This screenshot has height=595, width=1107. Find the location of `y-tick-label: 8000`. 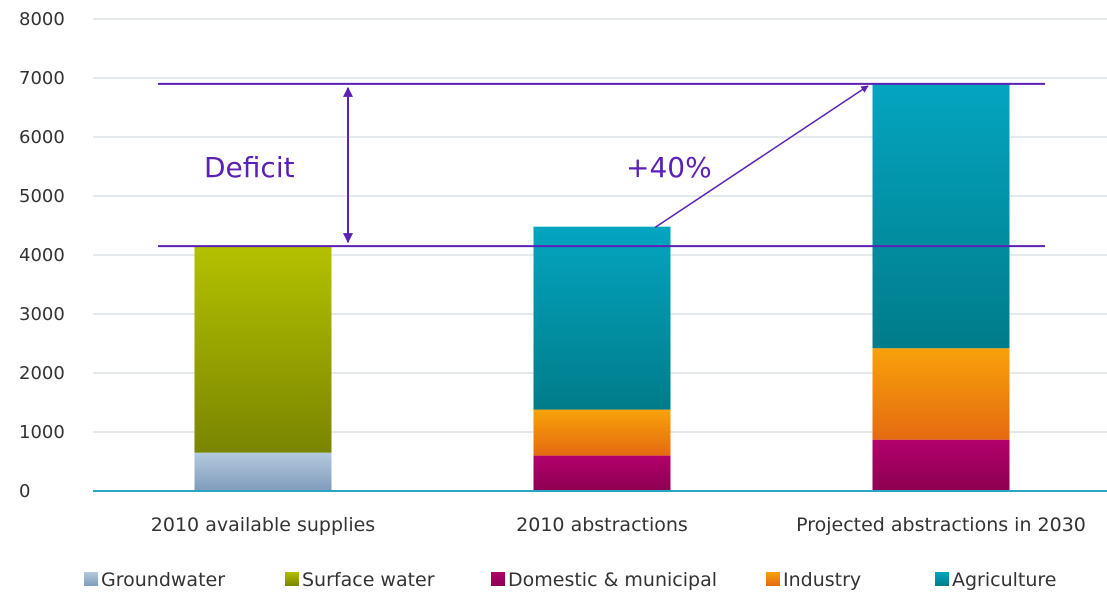

y-tick-label: 8000 is located at coordinates (42, 19).